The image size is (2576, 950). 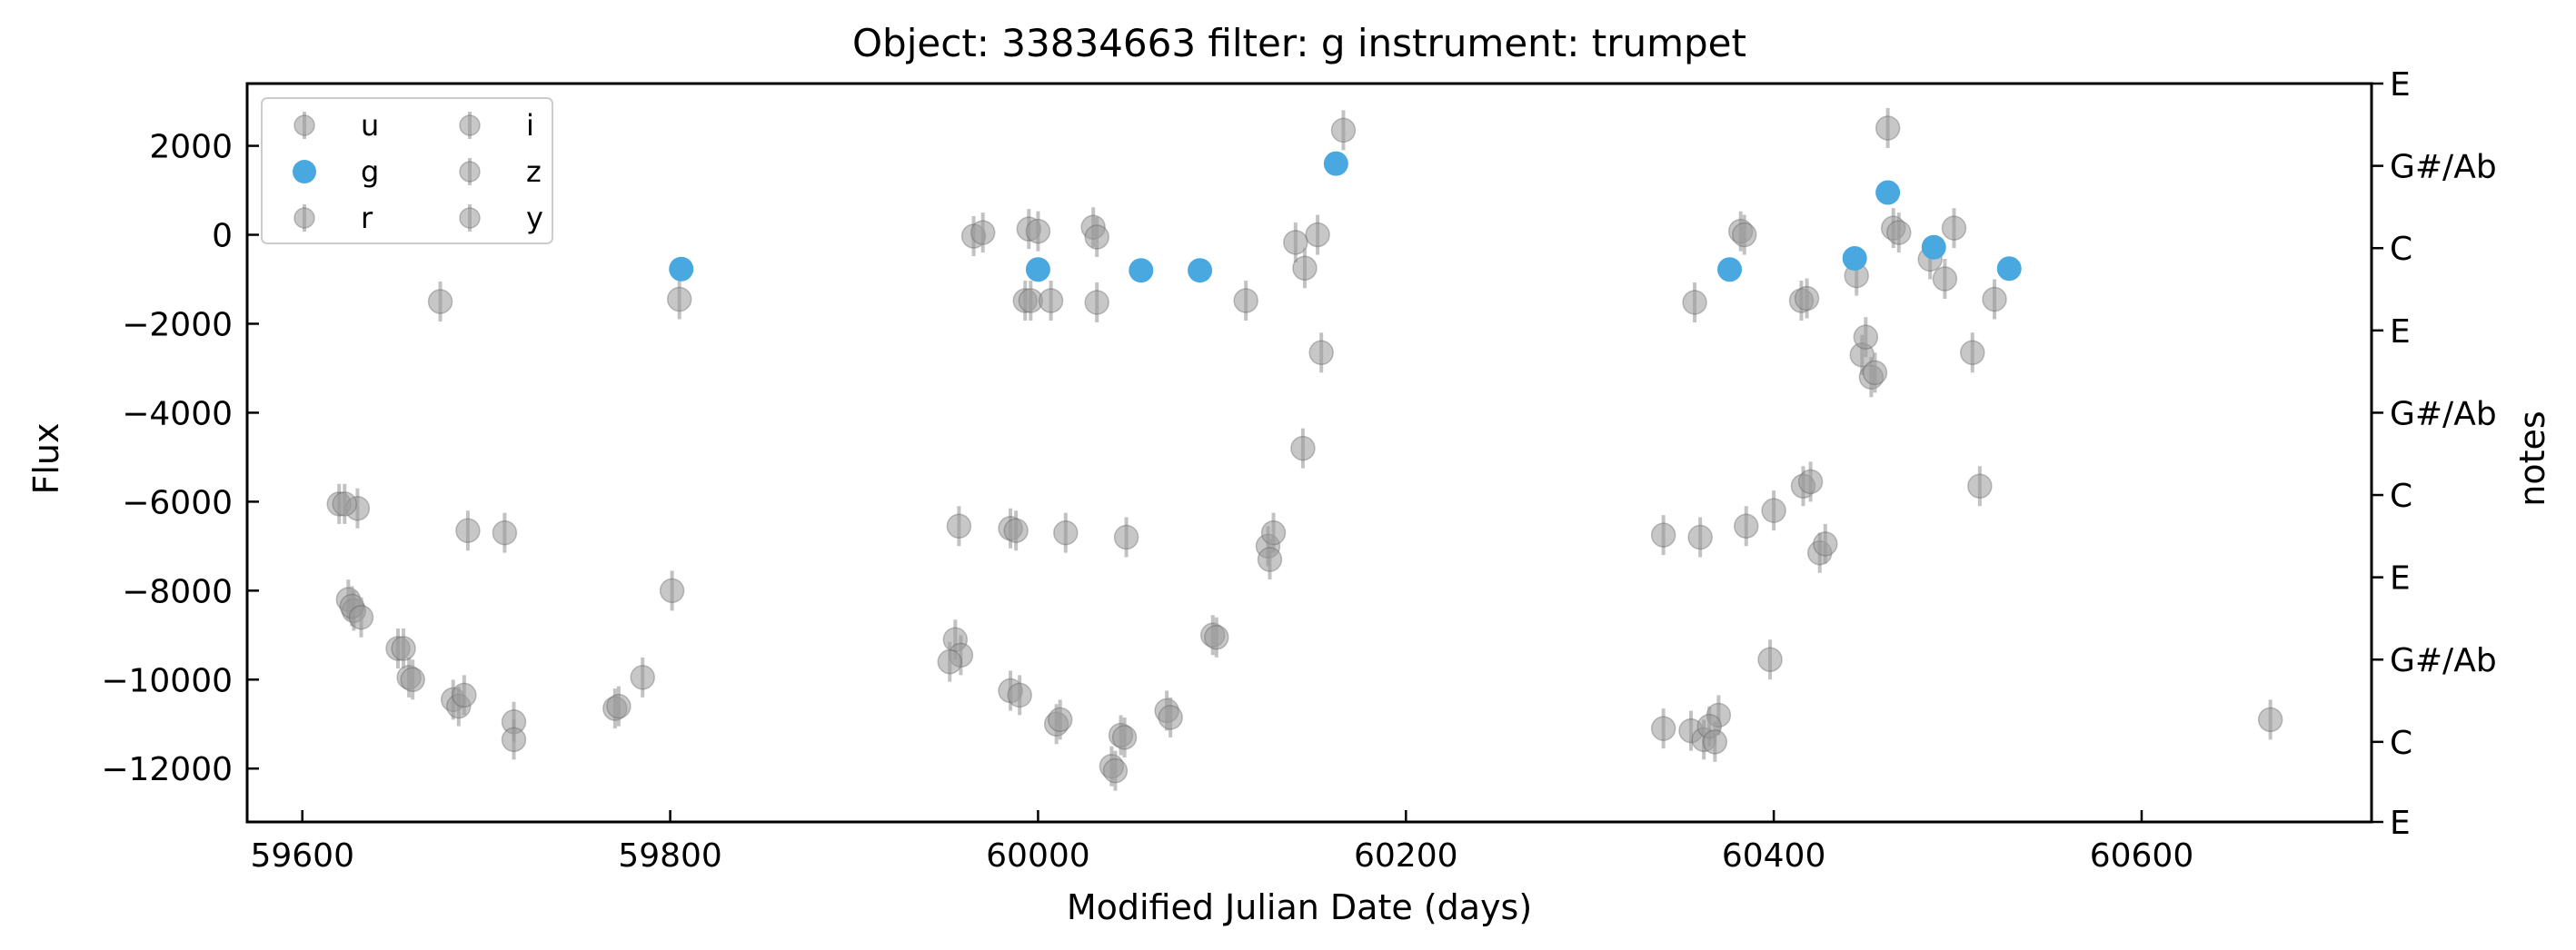 What do you see at coordinates (530, 125) in the screenshot?
I see `legend-label-i: i` at bounding box center [530, 125].